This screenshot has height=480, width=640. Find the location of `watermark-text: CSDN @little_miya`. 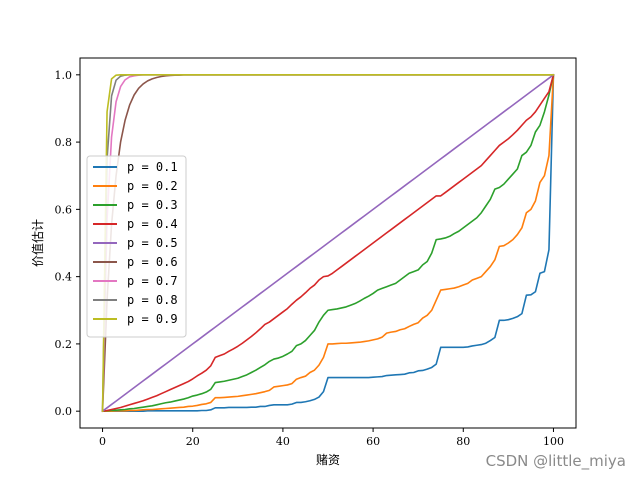

watermark-text: CSDN @little_miya is located at coordinates (556, 461).